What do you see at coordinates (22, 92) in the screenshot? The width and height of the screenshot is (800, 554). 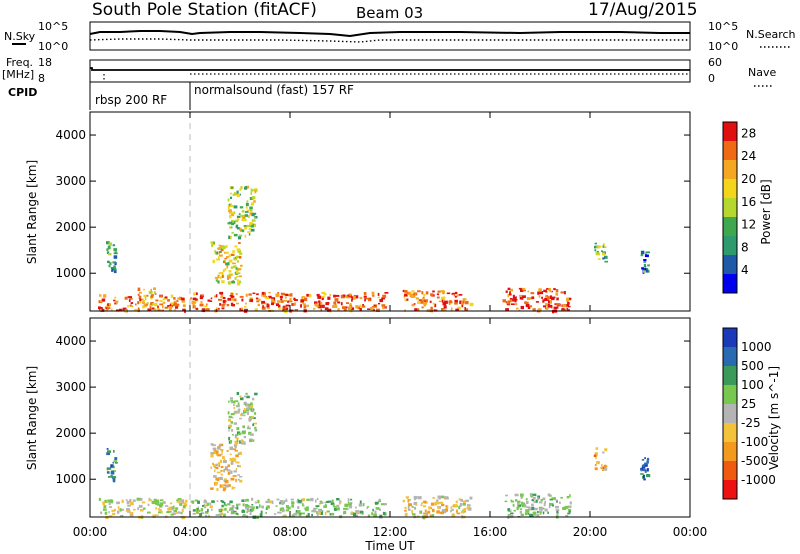 I see `cpid-label: CPID` at bounding box center [22, 92].